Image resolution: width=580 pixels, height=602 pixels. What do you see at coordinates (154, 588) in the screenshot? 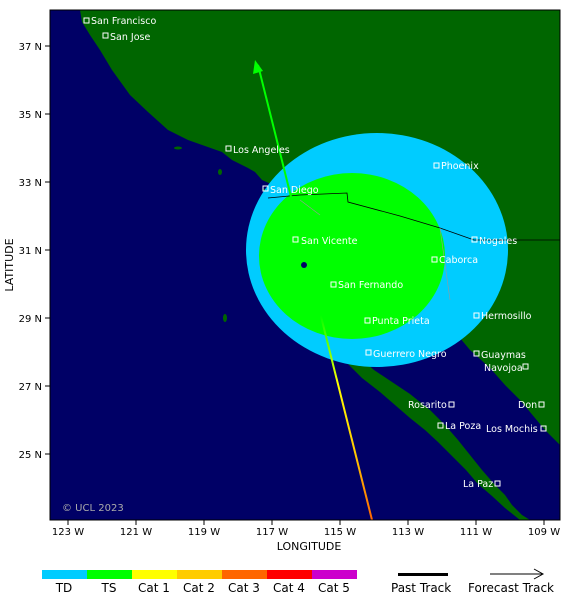
I see `legend-label-cat1: Cat 1` at bounding box center [154, 588].